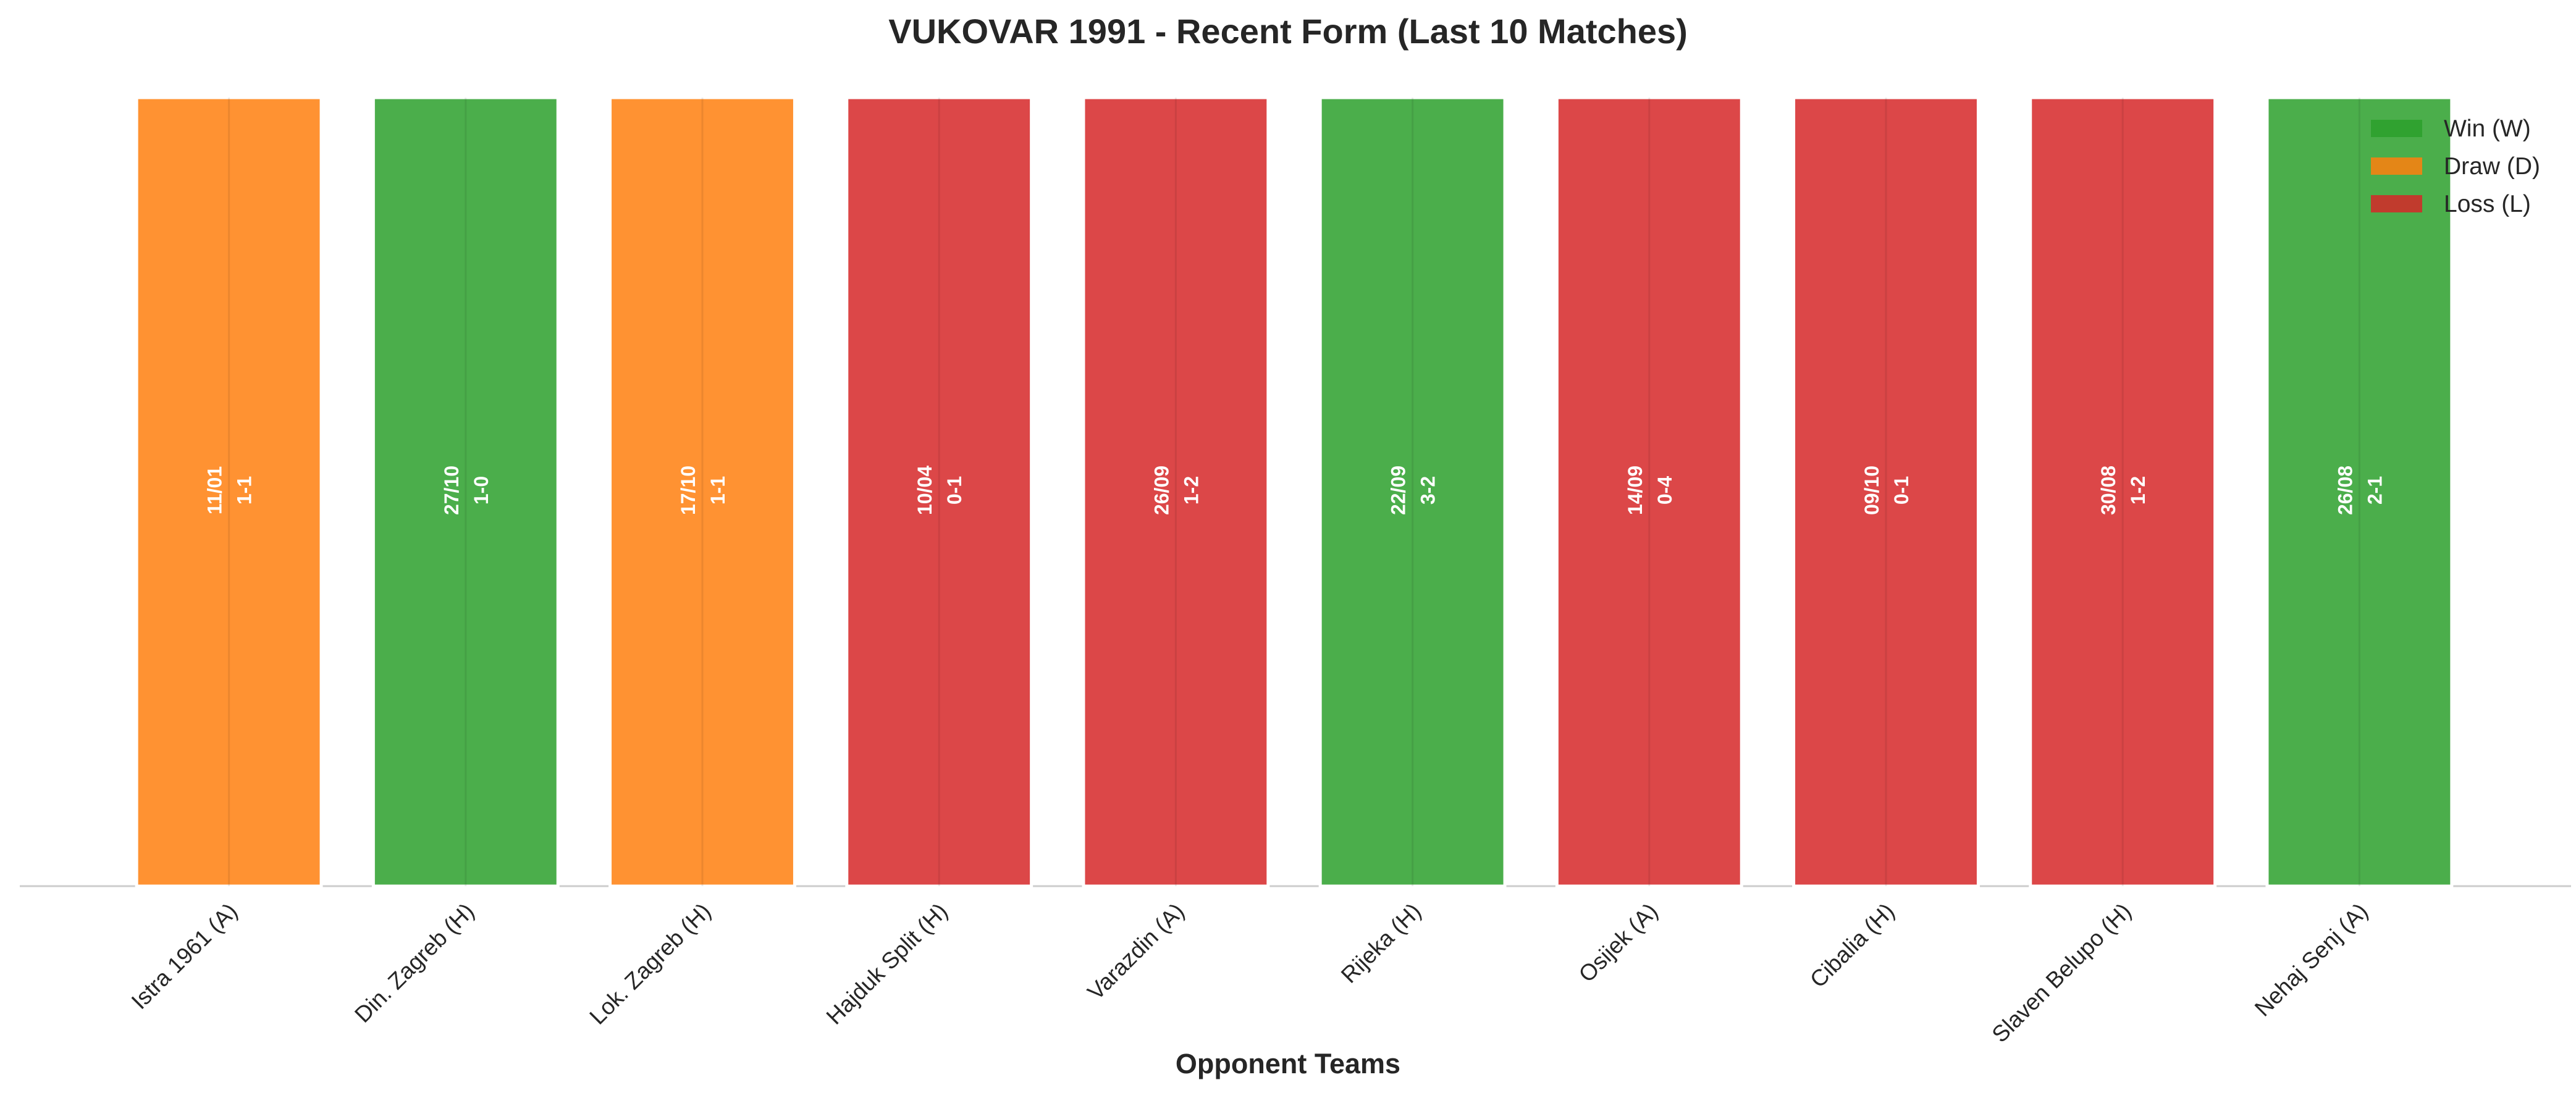 The image size is (2576, 1093). Describe the element at coordinates (1381, 943) in the screenshot. I see `x-tick-label: Rijeka (H)` at that location.